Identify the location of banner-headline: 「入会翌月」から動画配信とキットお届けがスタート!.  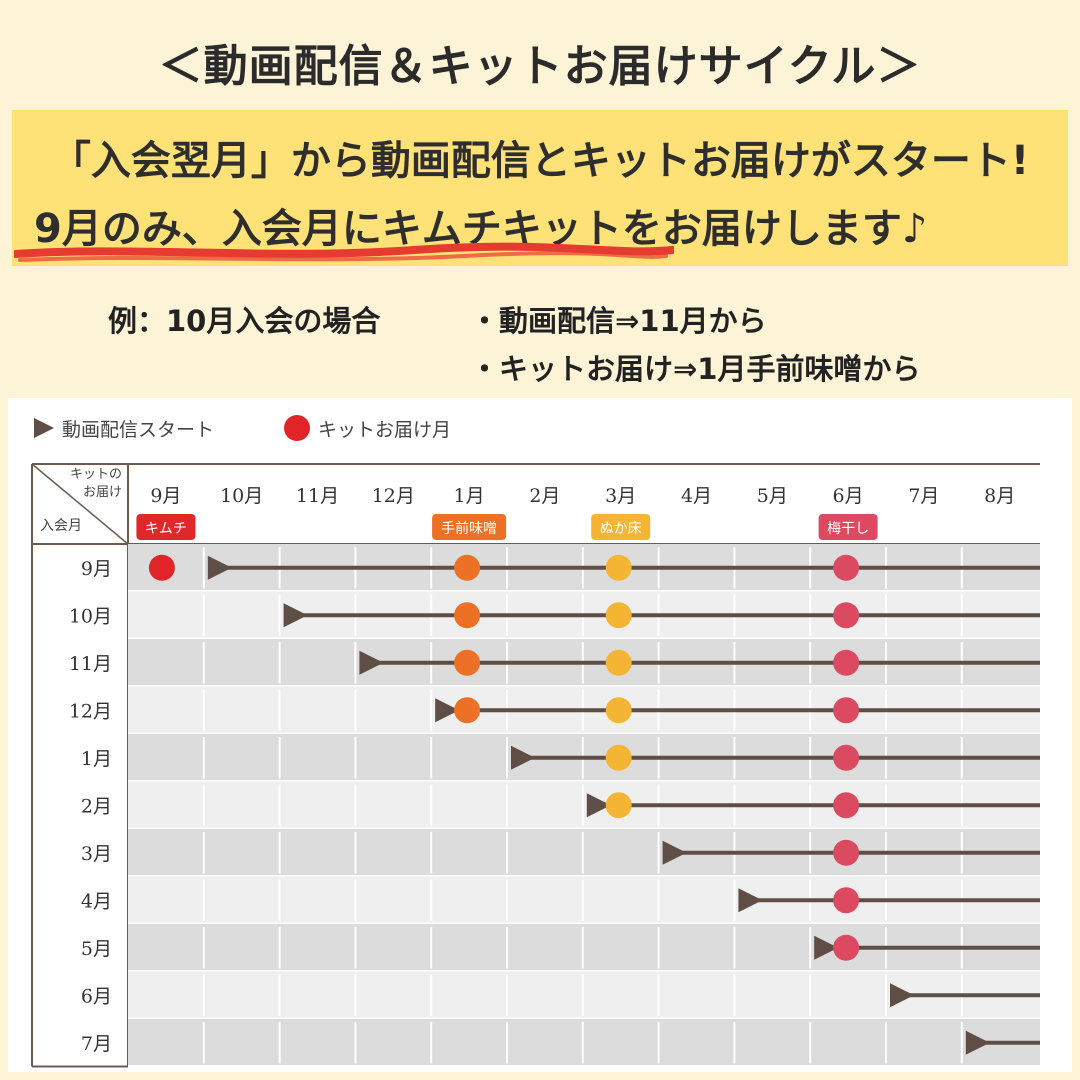
(540, 161).